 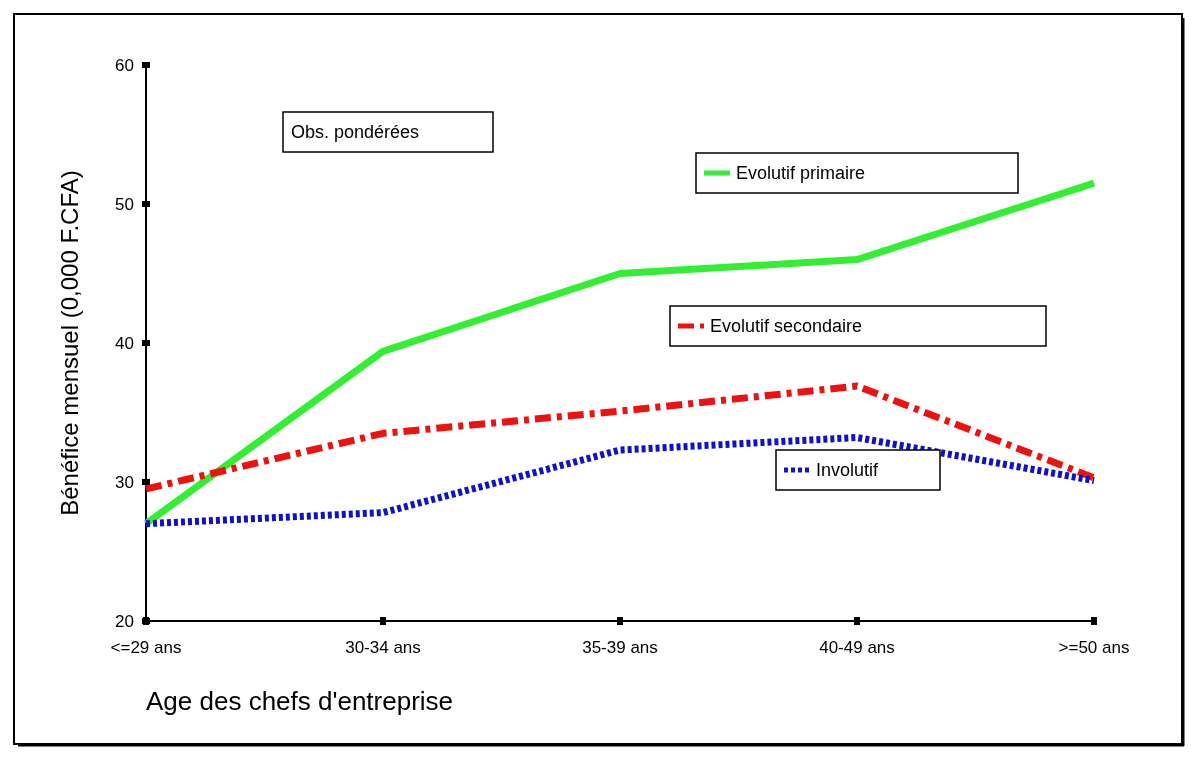 What do you see at coordinates (848, 470) in the screenshot?
I see `legend-label: Involutif` at bounding box center [848, 470].